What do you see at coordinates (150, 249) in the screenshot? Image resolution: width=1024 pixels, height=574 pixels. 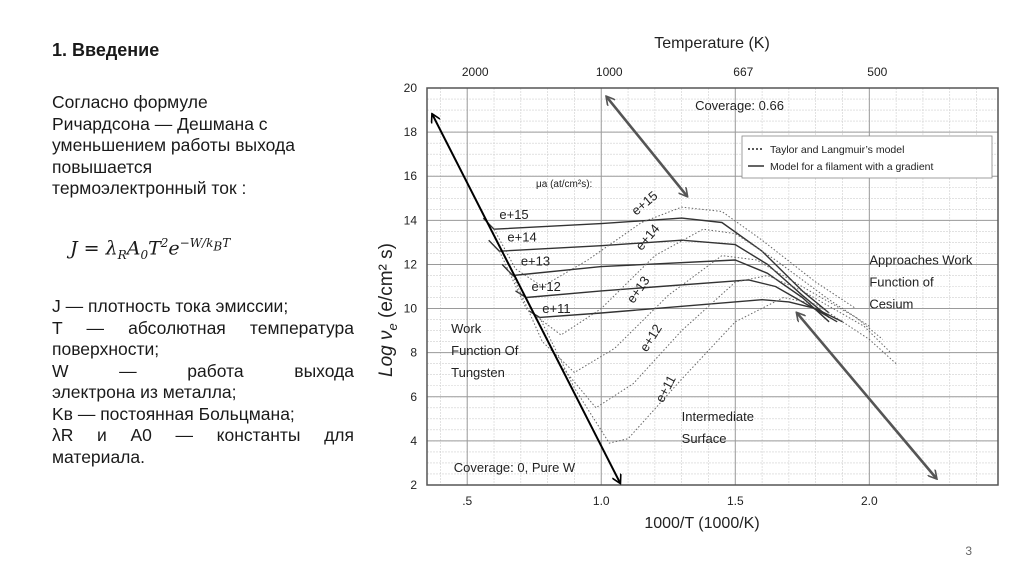 I see `richardson-formula: J = λRA0T2e−W/kBT` at bounding box center [150, 249].